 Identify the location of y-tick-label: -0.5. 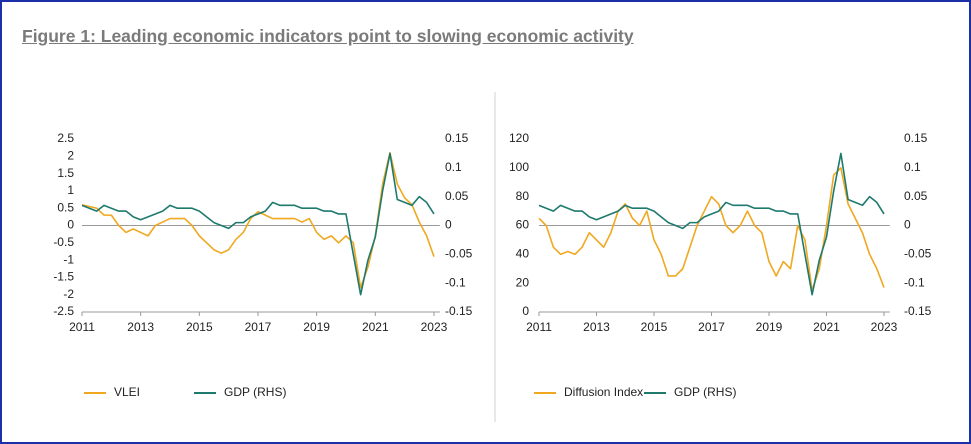
(63, 242).